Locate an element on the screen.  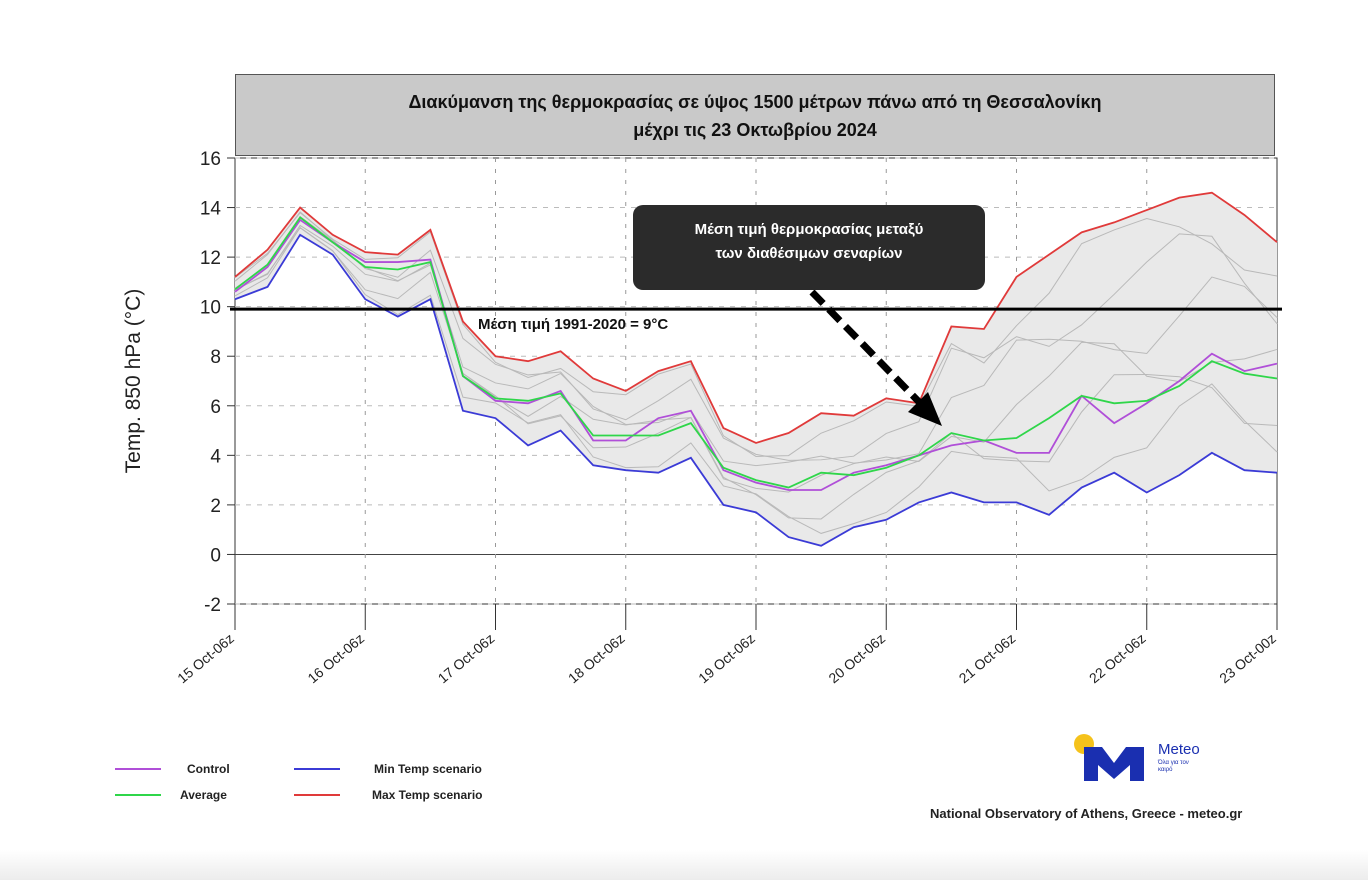
annotation-line-1: Μέση τιμή θερμοκρασίας μεταξύ is located at coordinates (809, 229).